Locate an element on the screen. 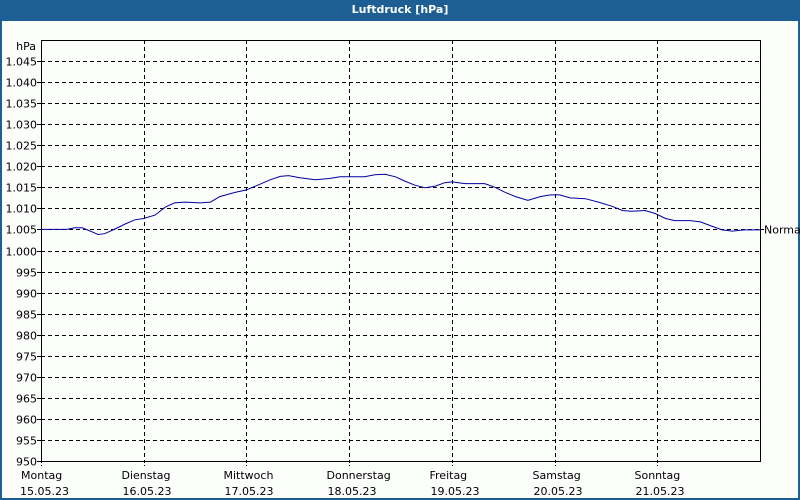 The height and width of the screenshot is (500, 800). y-tick-label: 985 is located at coordinates (26, 315).